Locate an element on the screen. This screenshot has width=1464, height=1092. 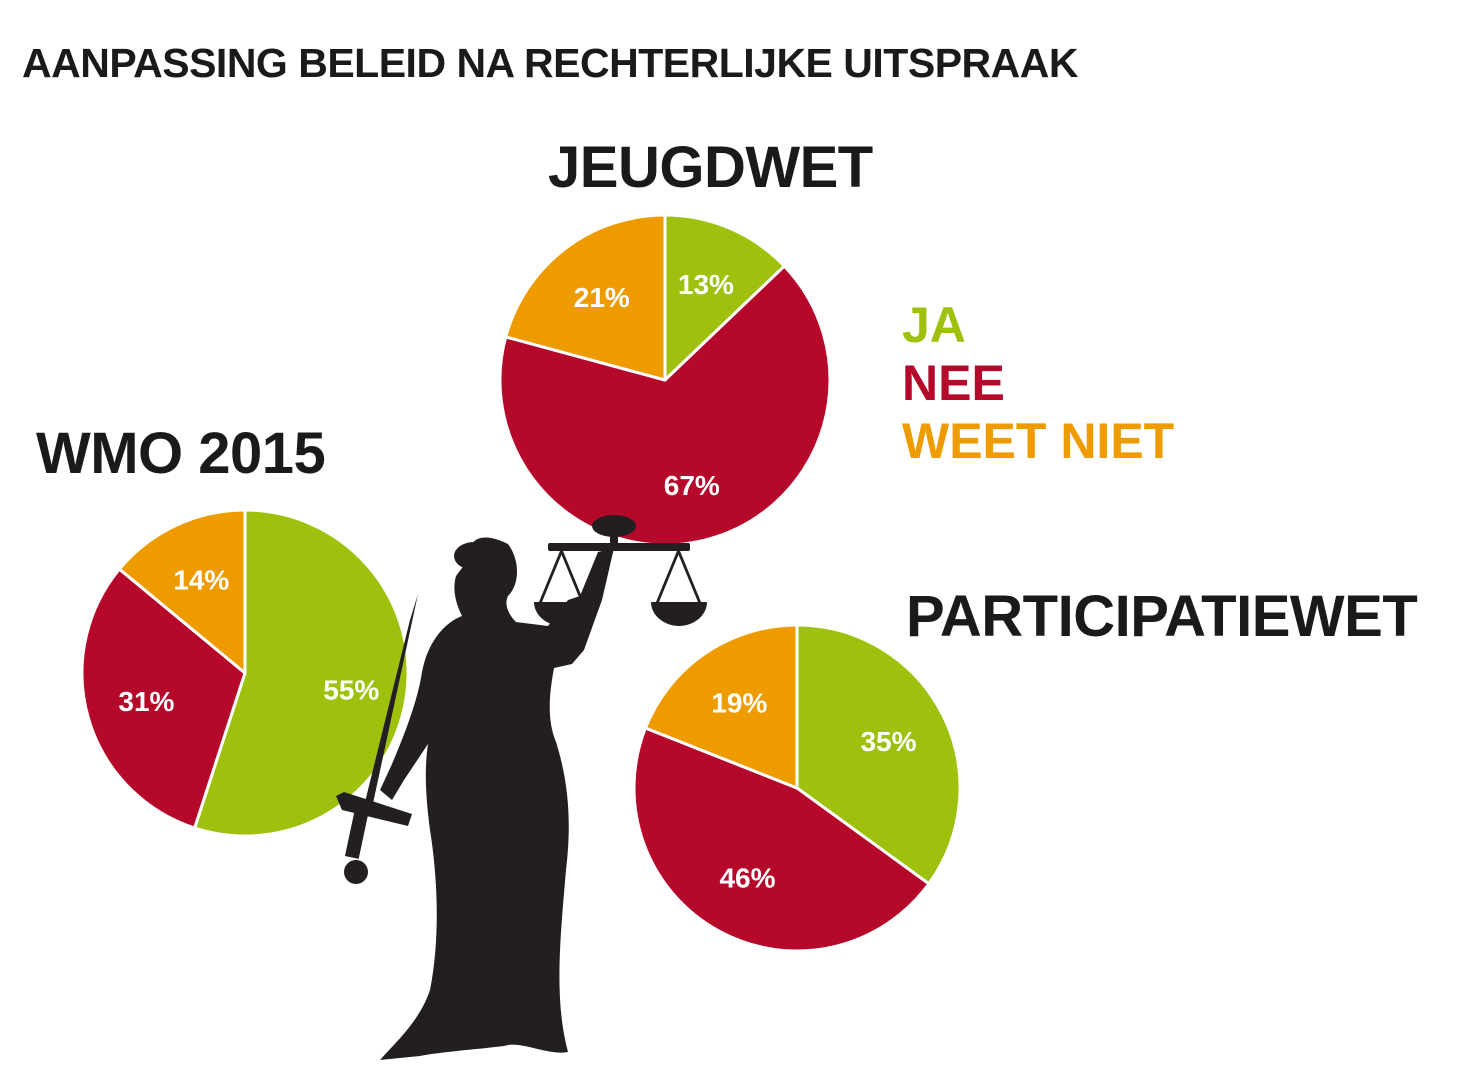
slice-label-nee: 46% is located at coordinates (747, 878).